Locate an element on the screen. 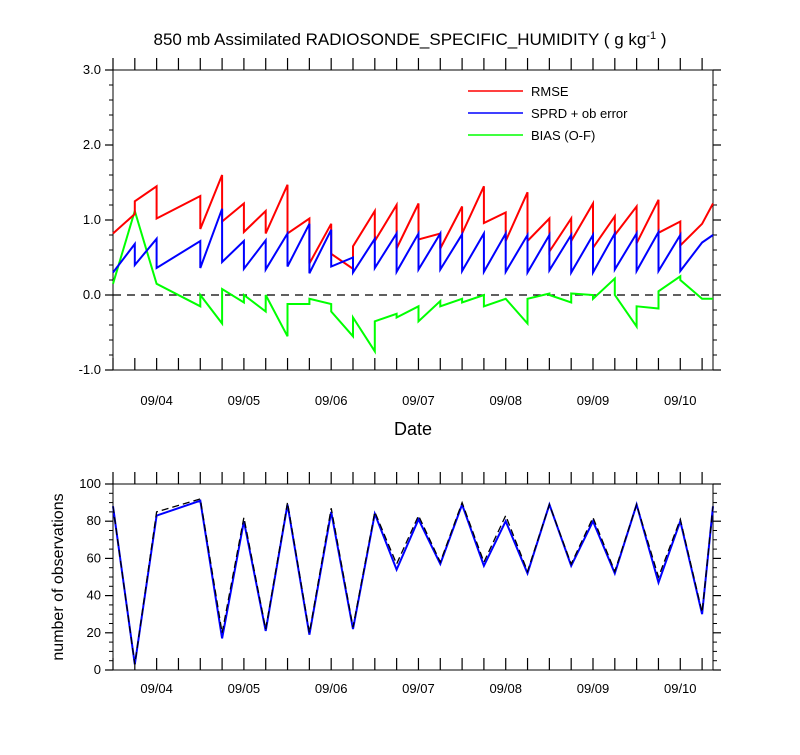 Image resolution: width=800 pixels, height=755 pixels. y-tick-label: -1.0 is located at coordinates (90, 369).